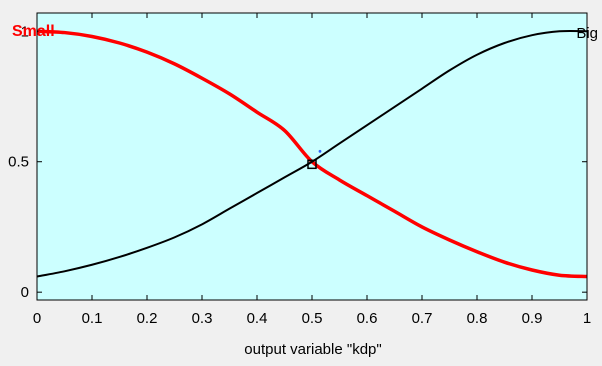 This screenshot has width=602, height=366. I want to click on cursor-dot, so click(320, 151).